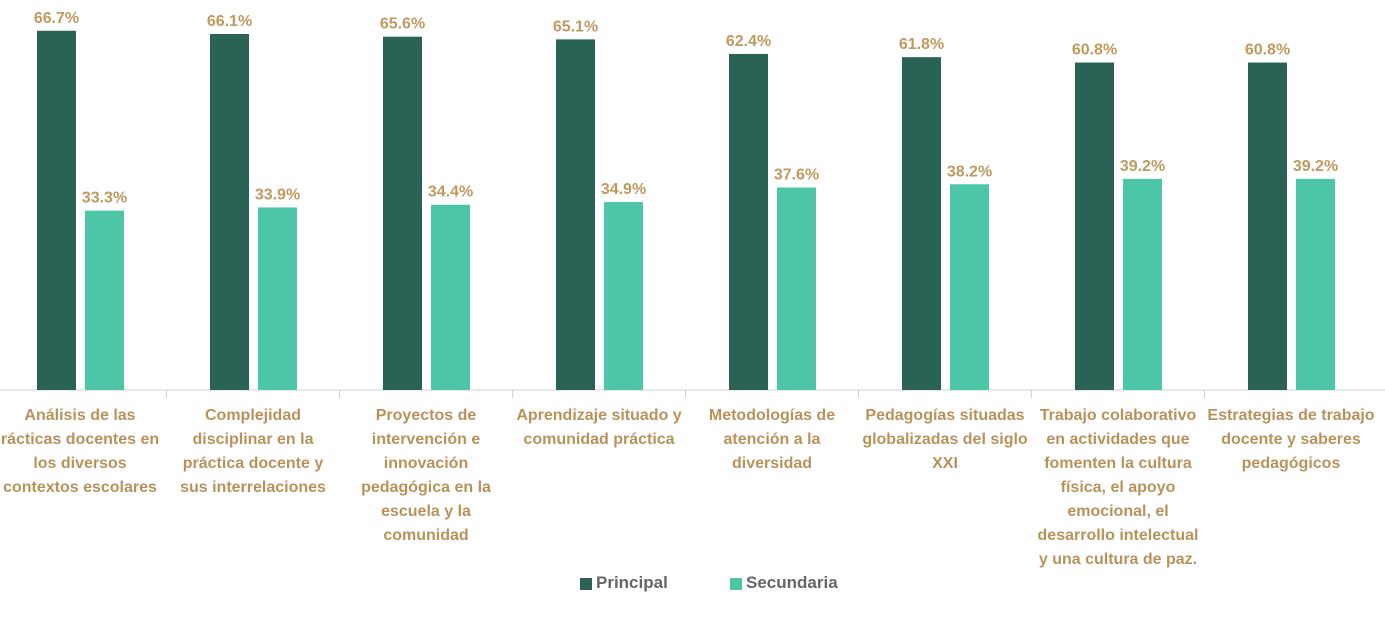 The width and height of the screenshot is (1385, 619). Describe the element at coordinates (277, 194) in the screenshot. I see `value-label: 33.9%` at that location.